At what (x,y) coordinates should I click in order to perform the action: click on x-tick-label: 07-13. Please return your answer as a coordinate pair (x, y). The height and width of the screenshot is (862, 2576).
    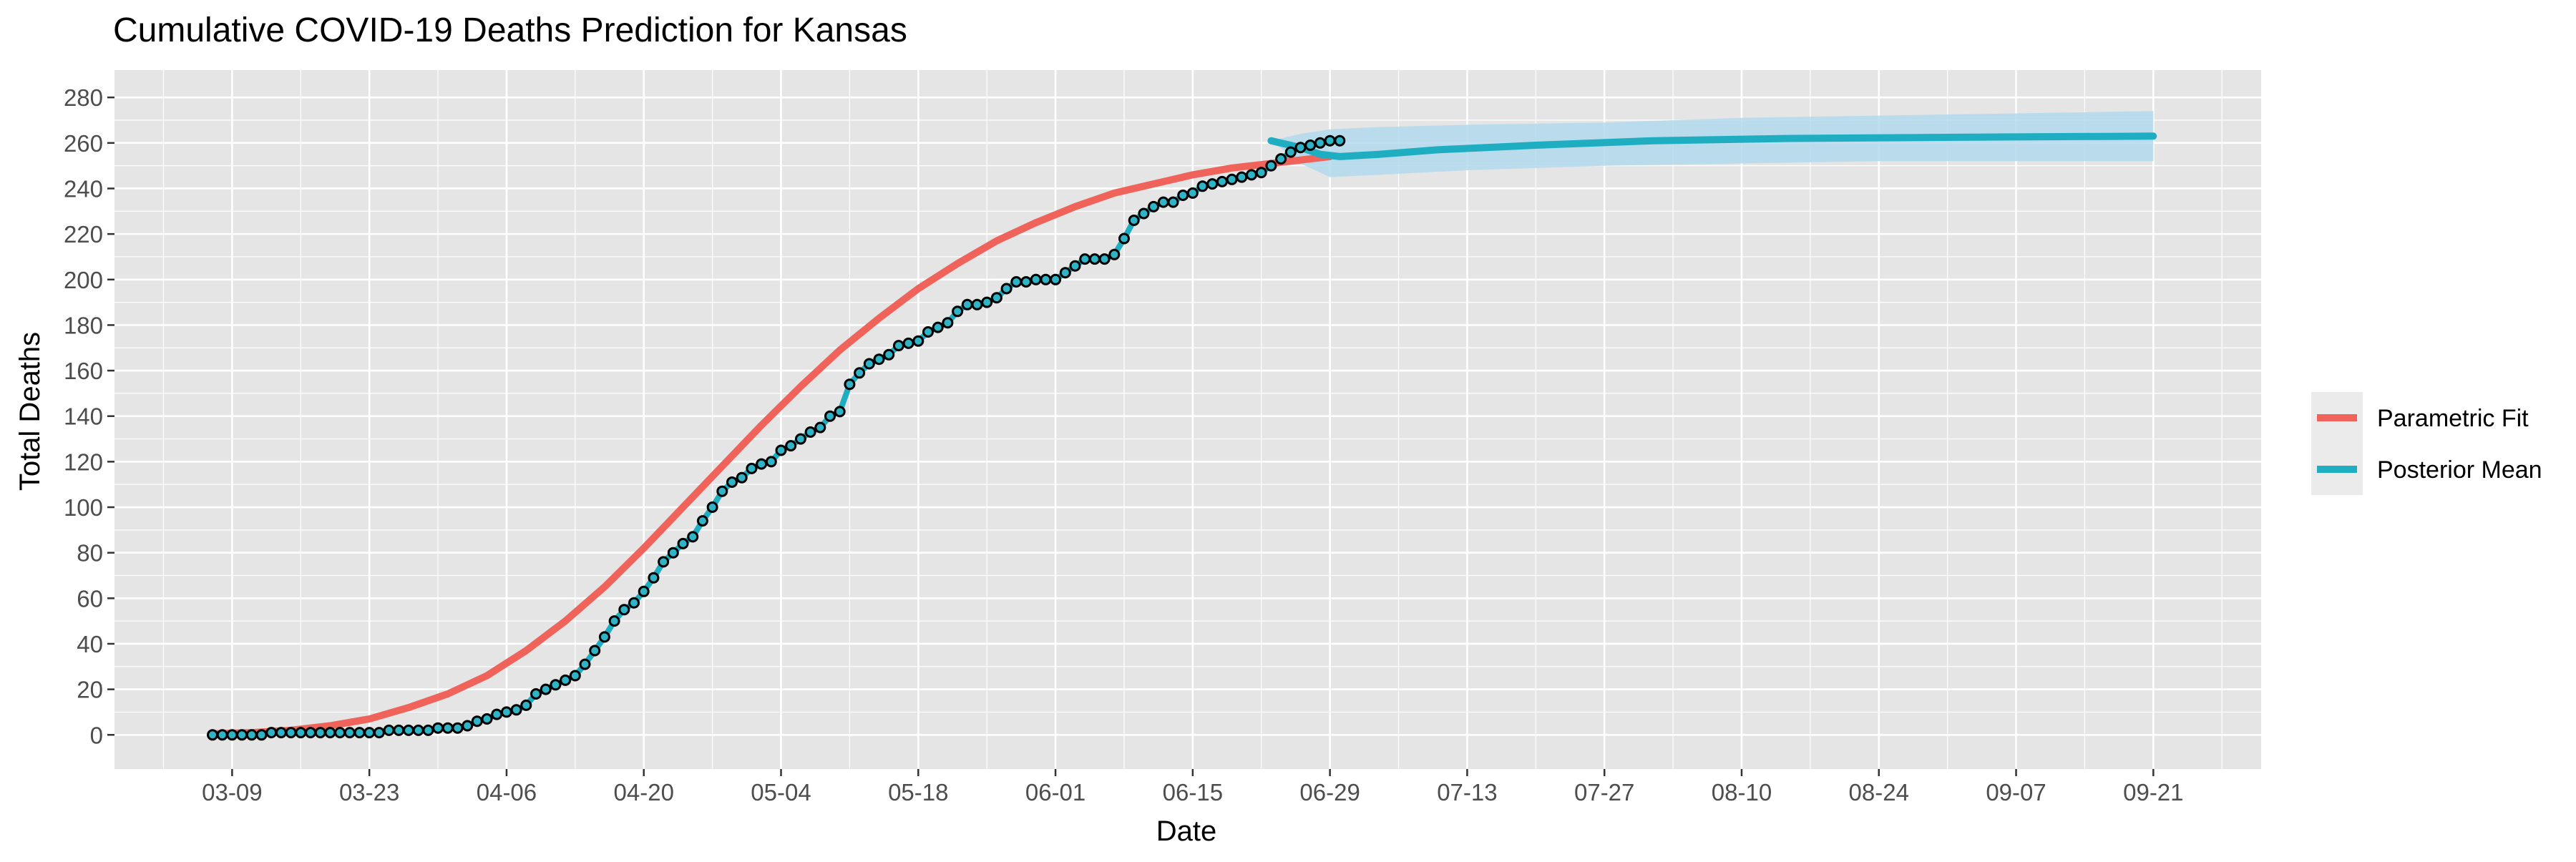
    Looking at the image, I should click on (1467, 792).